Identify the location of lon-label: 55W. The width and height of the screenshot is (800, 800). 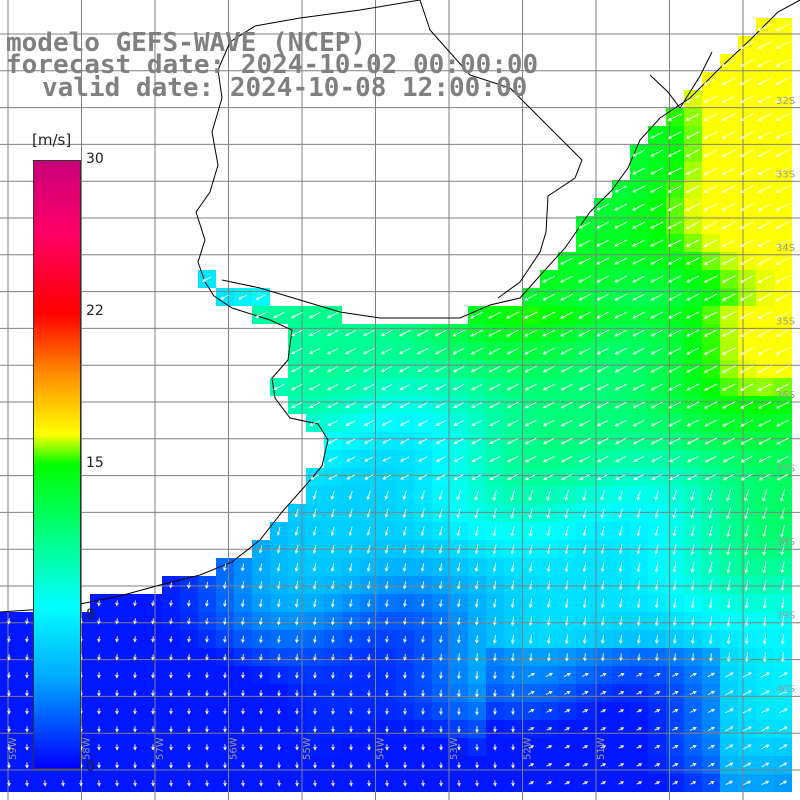
(307, 748).